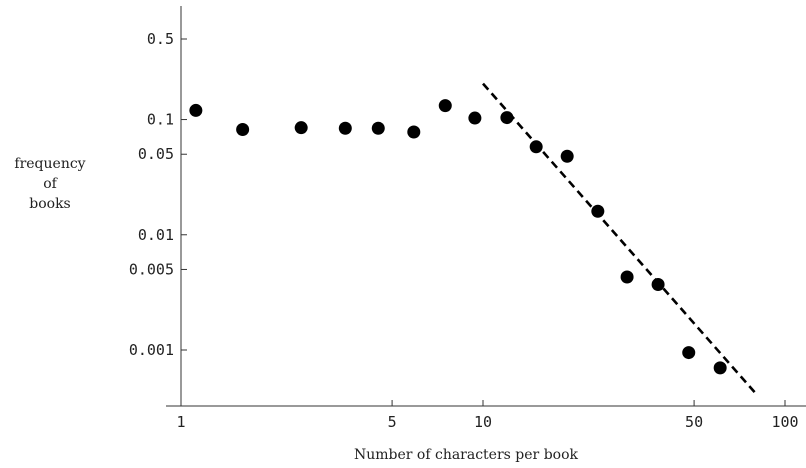  What do you see at coordinates (156, 235) in the screenshot?
I see `y-tick-label: 0.01` at bounding box center [156, 235].